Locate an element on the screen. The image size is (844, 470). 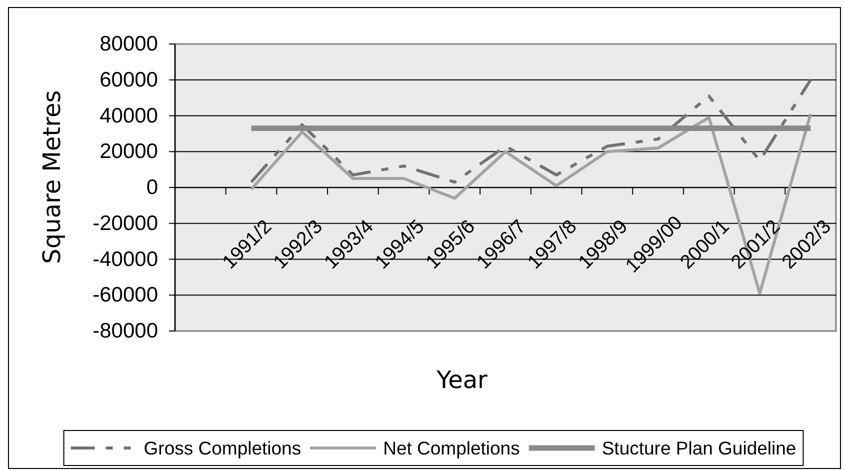
y-tick-label: -80000 is located at coordinates (125, 331).